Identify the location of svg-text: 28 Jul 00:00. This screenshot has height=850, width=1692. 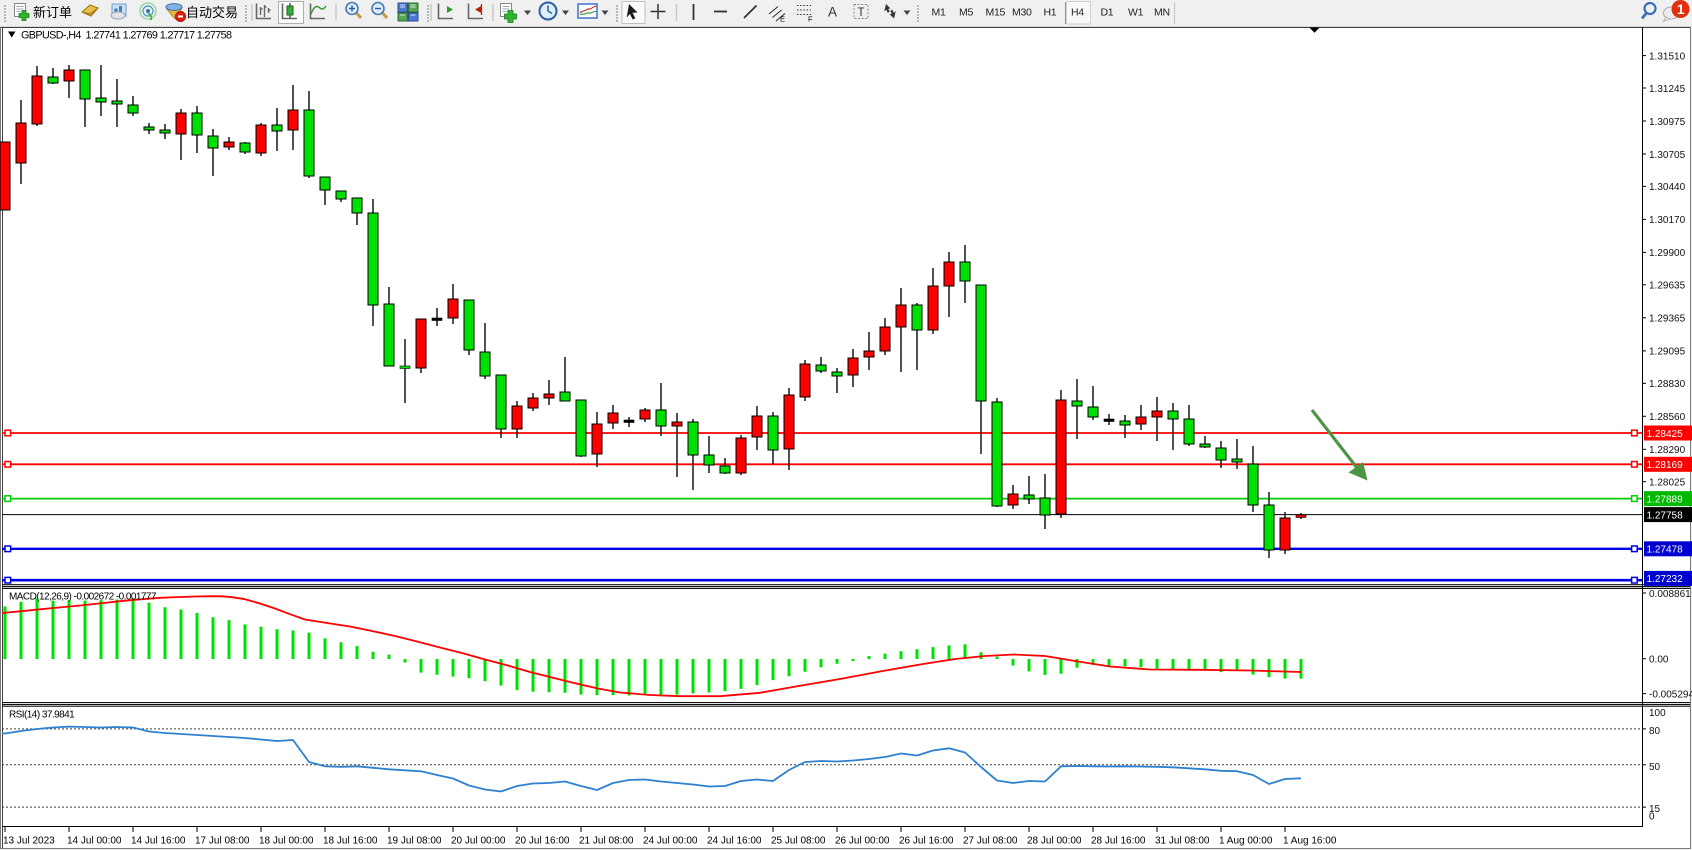
(1054, 841).